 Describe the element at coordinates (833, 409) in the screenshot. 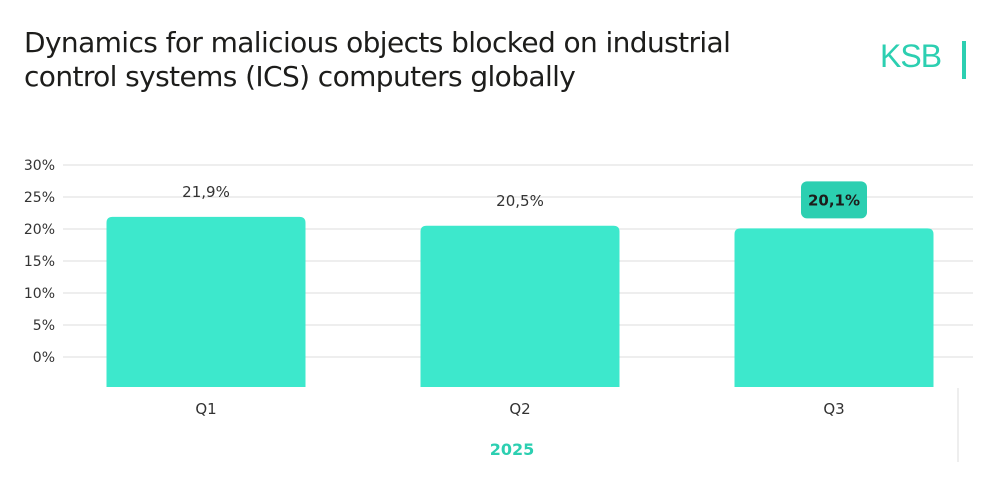

I see `x-tick-label: Q3` at that location.